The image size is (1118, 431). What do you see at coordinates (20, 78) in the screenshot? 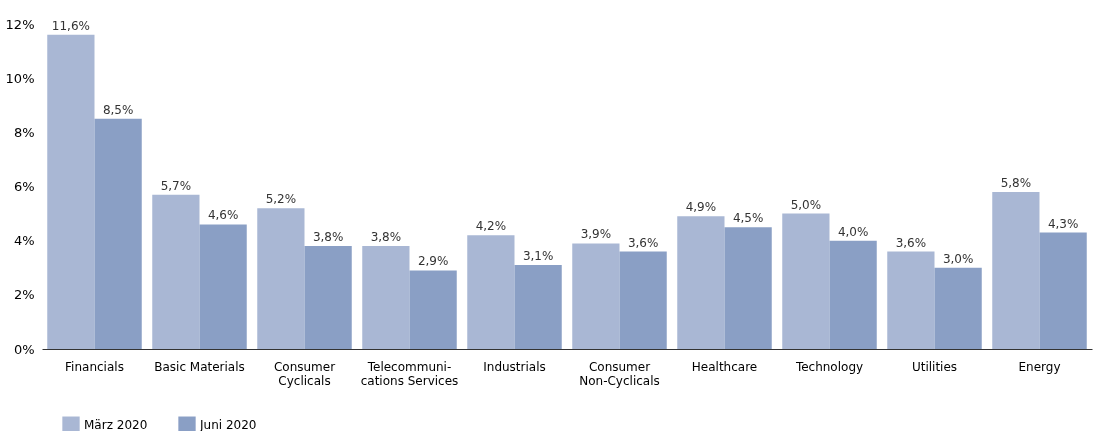
I see `y-tick-label: 10%` at bounding box center [20, 78].